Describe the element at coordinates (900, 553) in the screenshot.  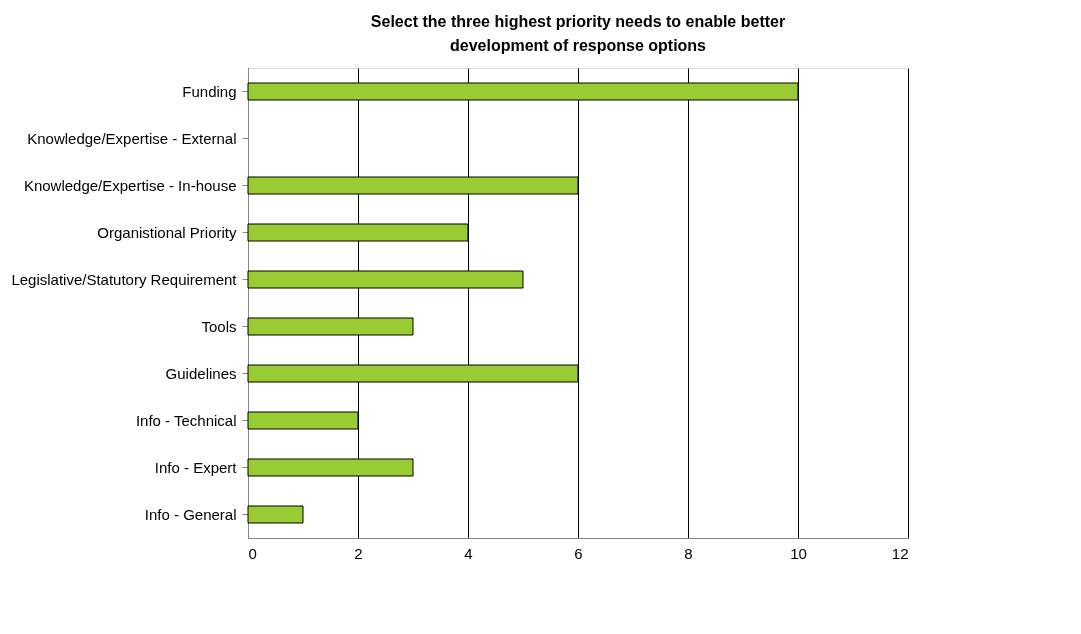
I see `x-tick-label: 12` at that location.